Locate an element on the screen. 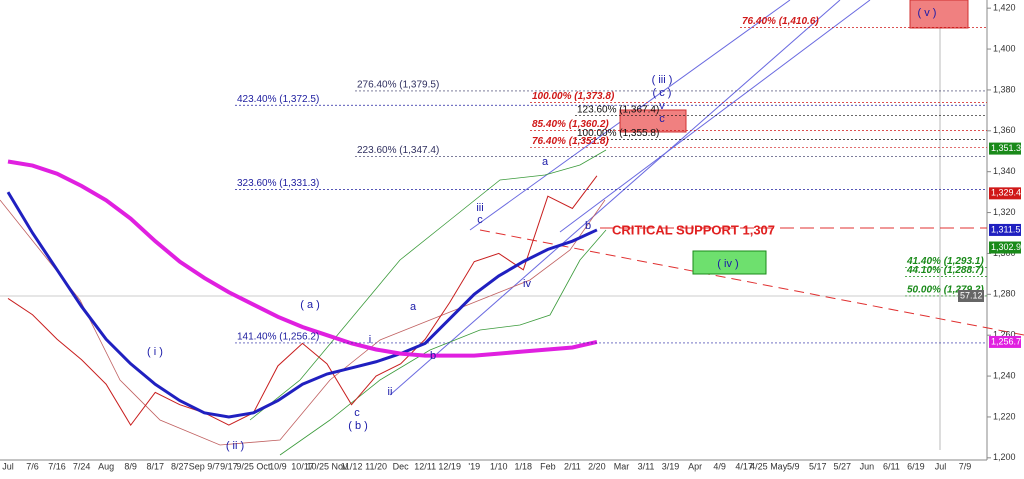  support-label: CRITICAL SUPPORT 1,307 is located at coordinates (693, 229).